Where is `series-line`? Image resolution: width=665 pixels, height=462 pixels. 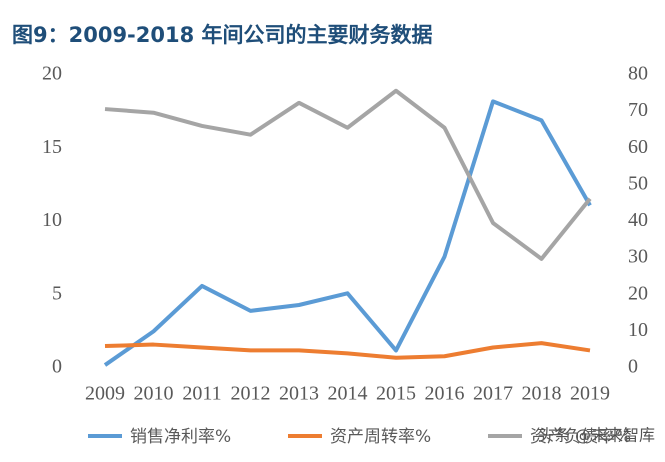
series-line is located at coordinates (347, 350).